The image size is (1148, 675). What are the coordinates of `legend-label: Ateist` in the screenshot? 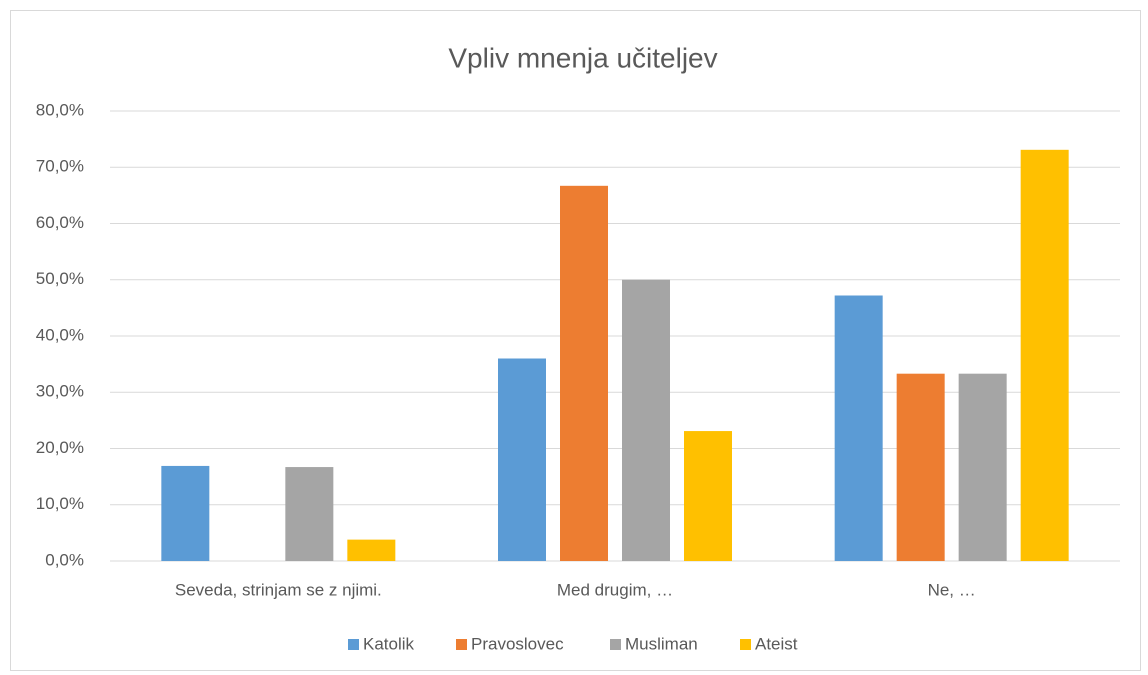 It's located at (776, 643).